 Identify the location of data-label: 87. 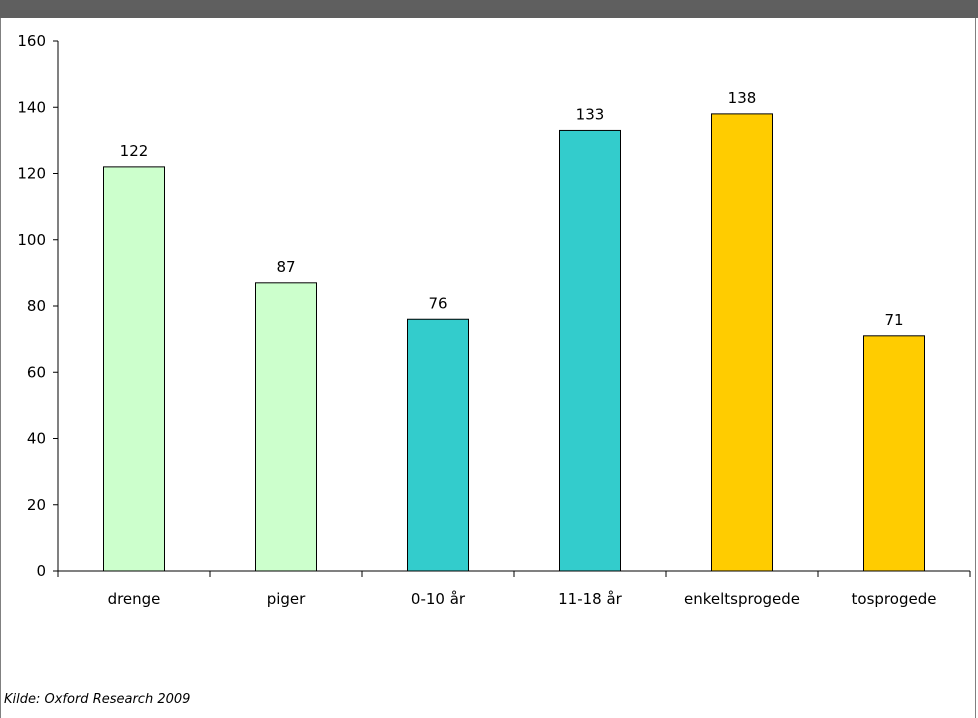
(285, 267).